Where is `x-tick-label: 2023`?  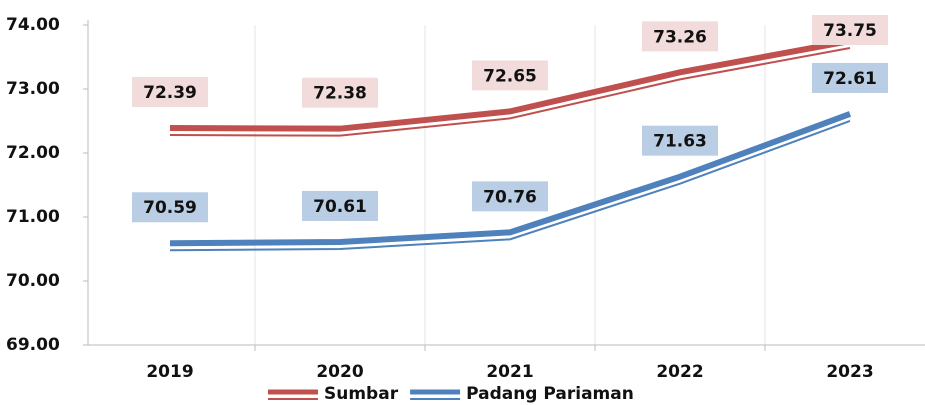
x-tick-label: 2023 is located at coordinates (849, 372).